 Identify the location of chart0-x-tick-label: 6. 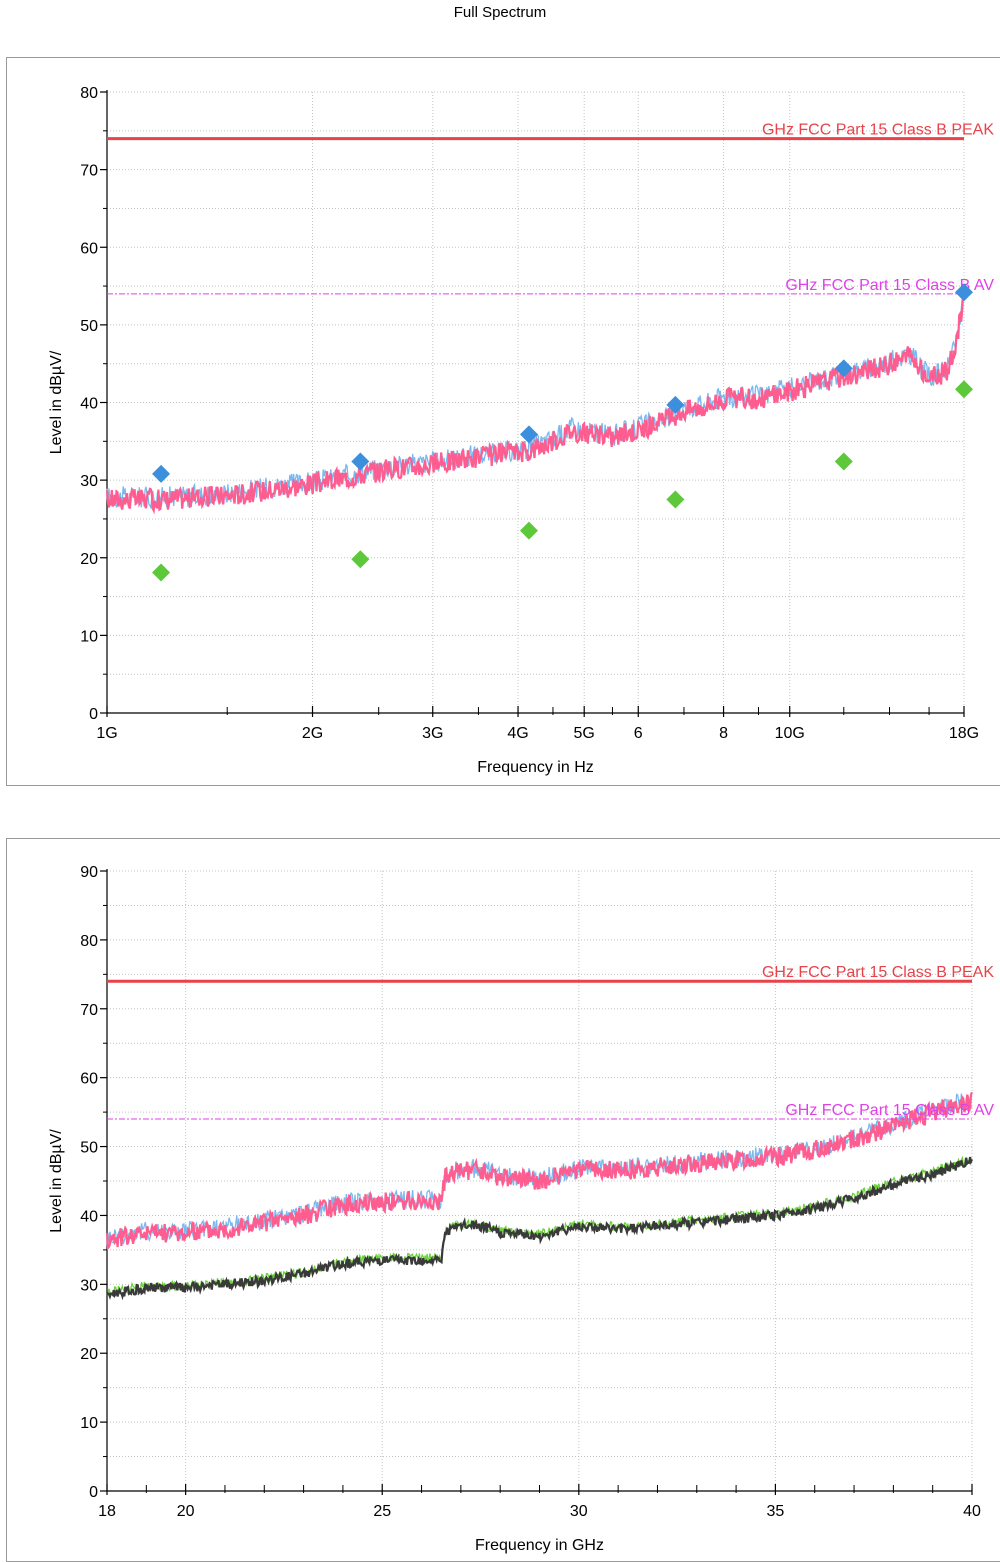
(638, 733).